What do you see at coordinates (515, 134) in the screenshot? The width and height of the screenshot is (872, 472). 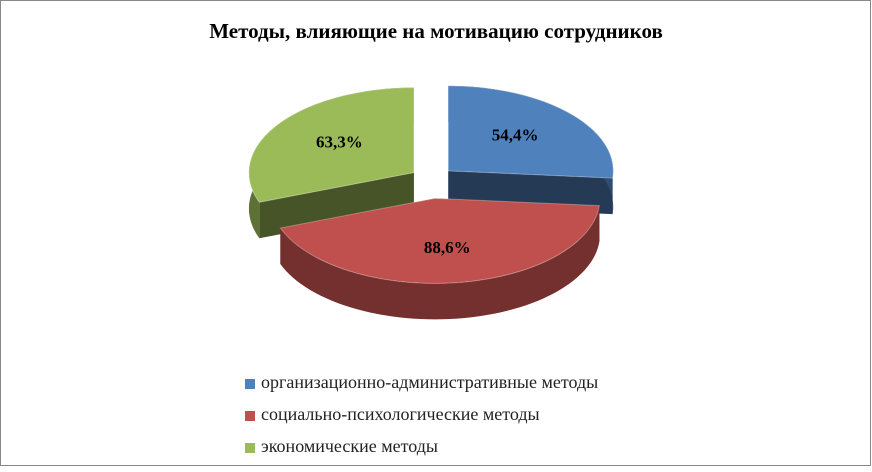 I see `data-label: 54,4%` at bounding box center [515, 134].